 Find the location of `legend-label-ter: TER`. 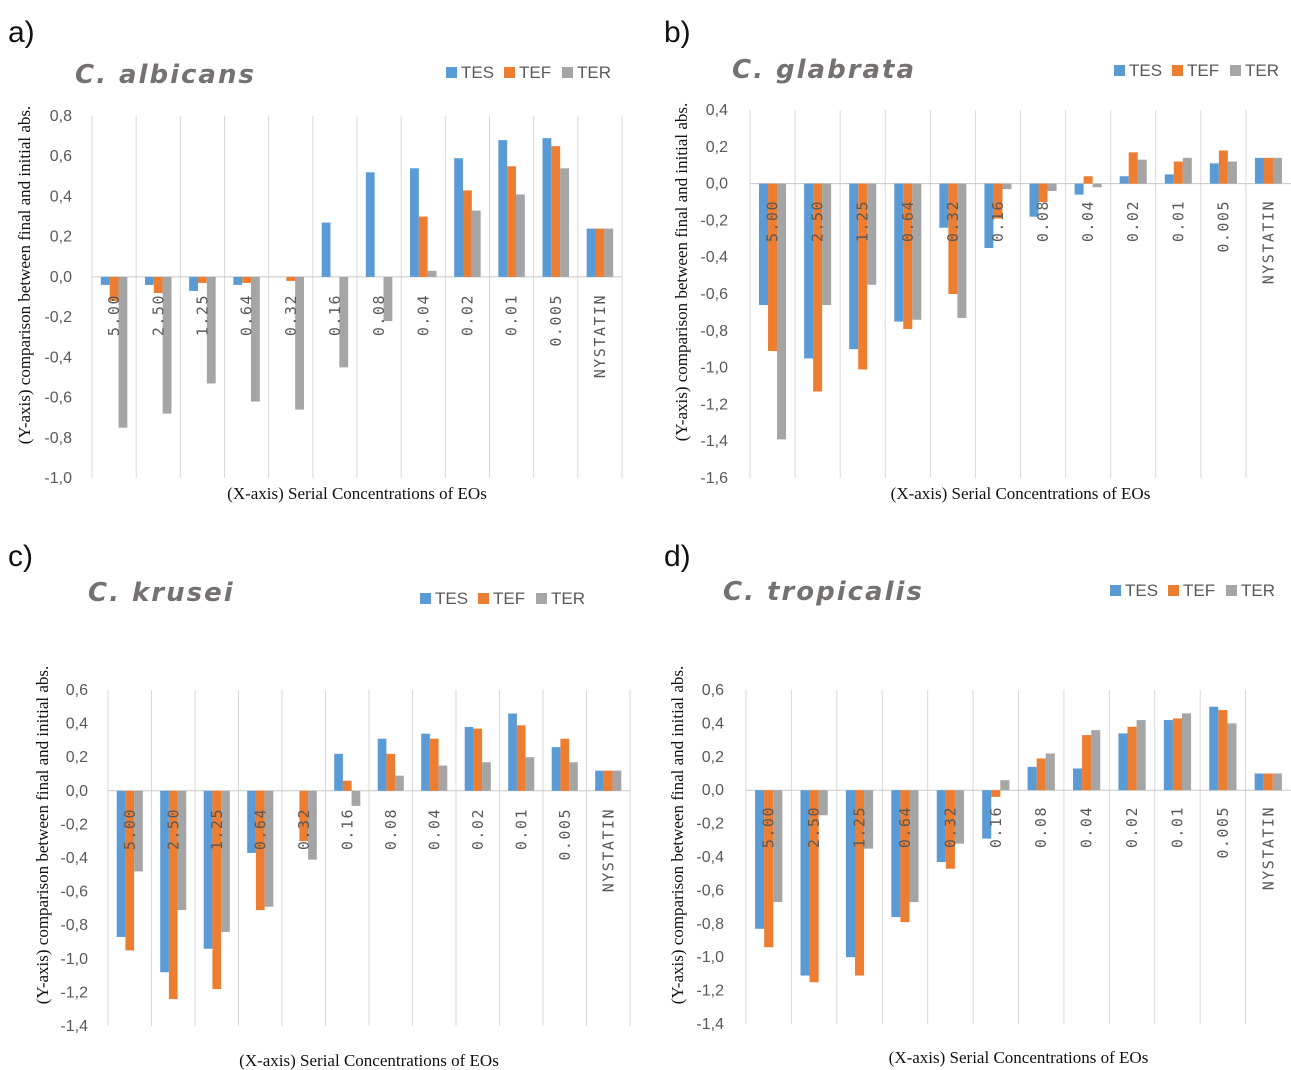

legend-label-ter: TER is located at coordinates (594, 72).